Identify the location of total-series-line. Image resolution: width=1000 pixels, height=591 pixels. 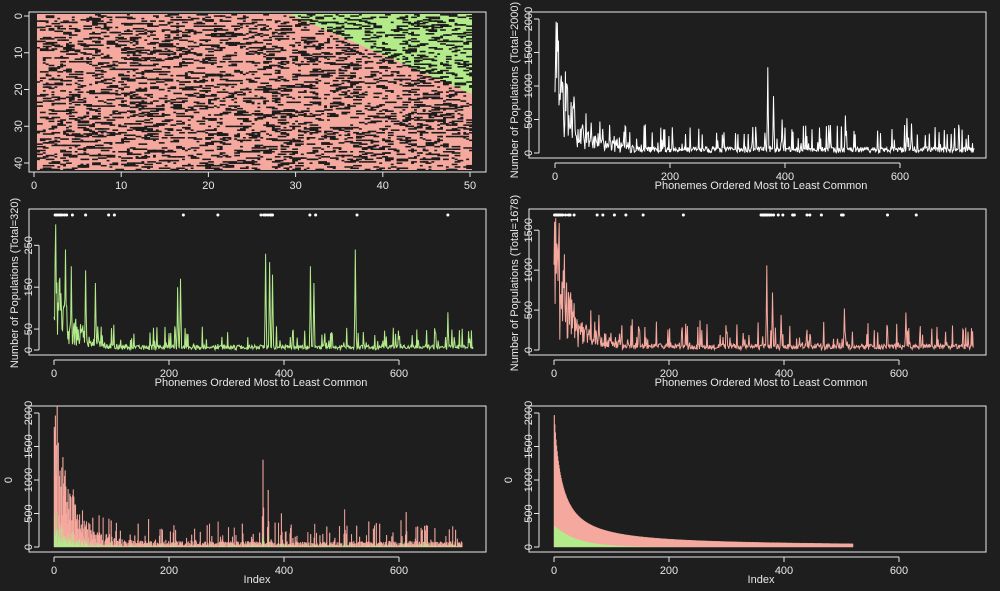
(764, 88).